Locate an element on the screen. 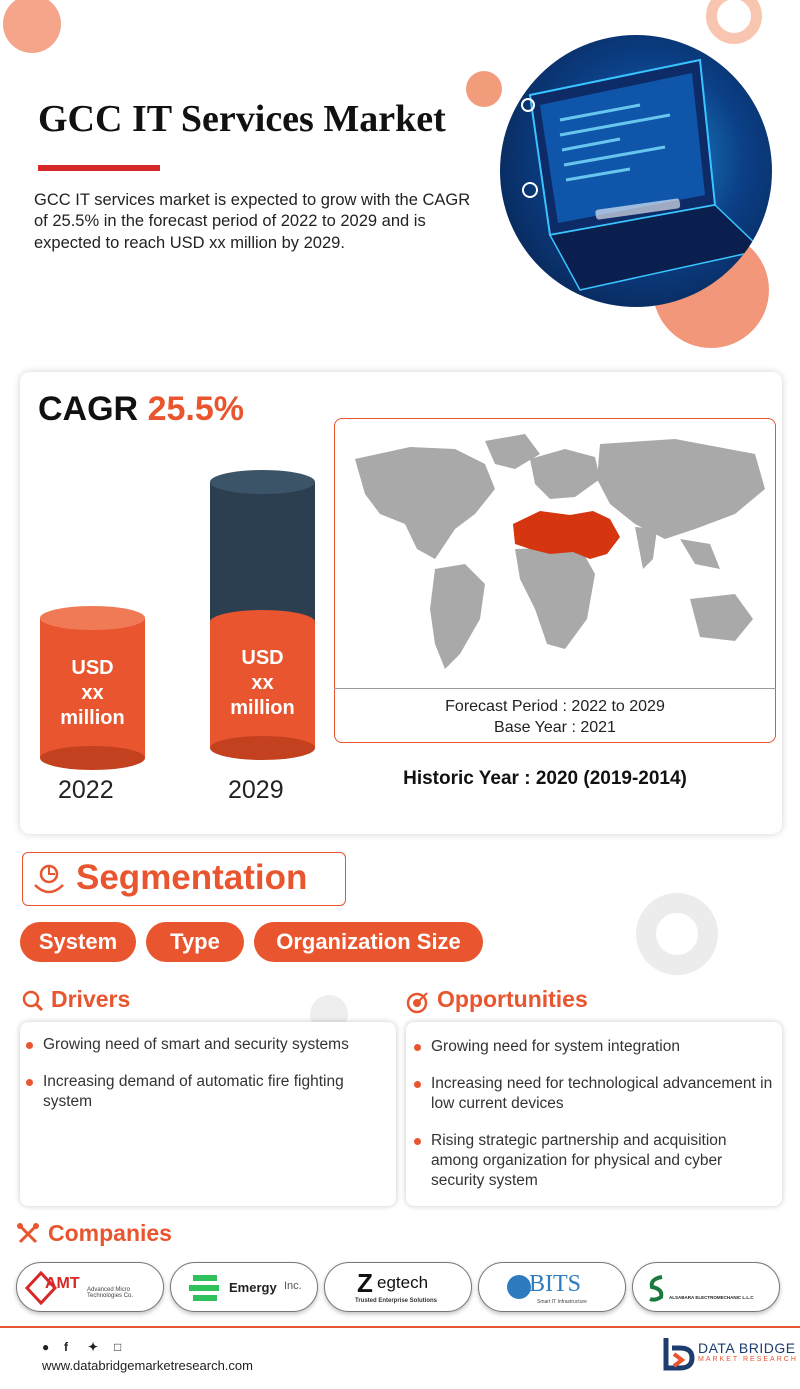  forecast-period: Forecast Period : 2022 to 2029 is located at coordinates (555, 706).